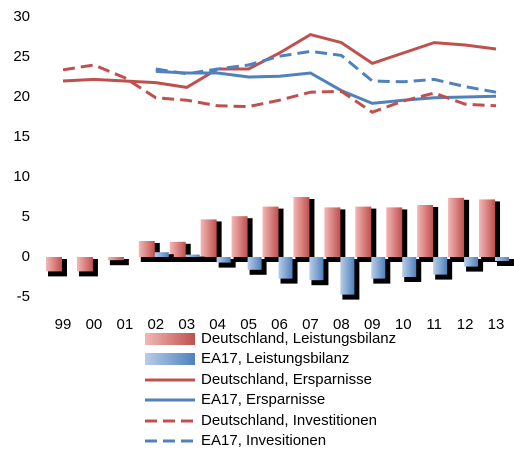 The image size is (514, 451). What do you see at coordinates (275, 358) in the screenshot?
I see `legend-label: EA17, Leistungsbilanz` at bounding box center [275, 358].